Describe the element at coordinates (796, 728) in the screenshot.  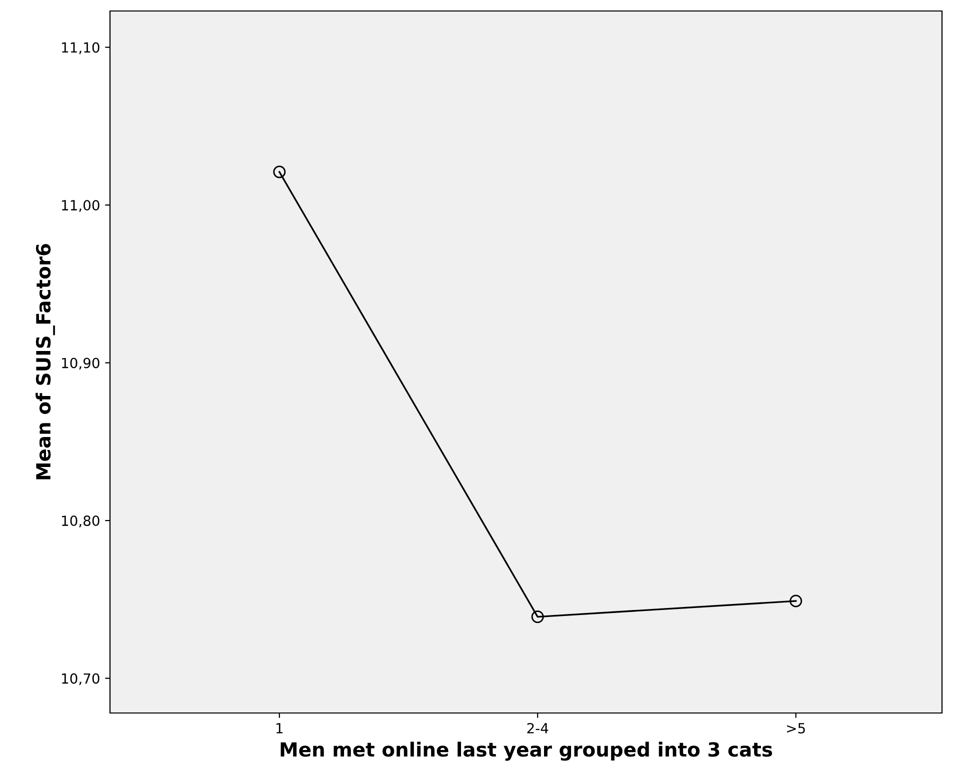
I see `x-tick-label: >5` at that location.